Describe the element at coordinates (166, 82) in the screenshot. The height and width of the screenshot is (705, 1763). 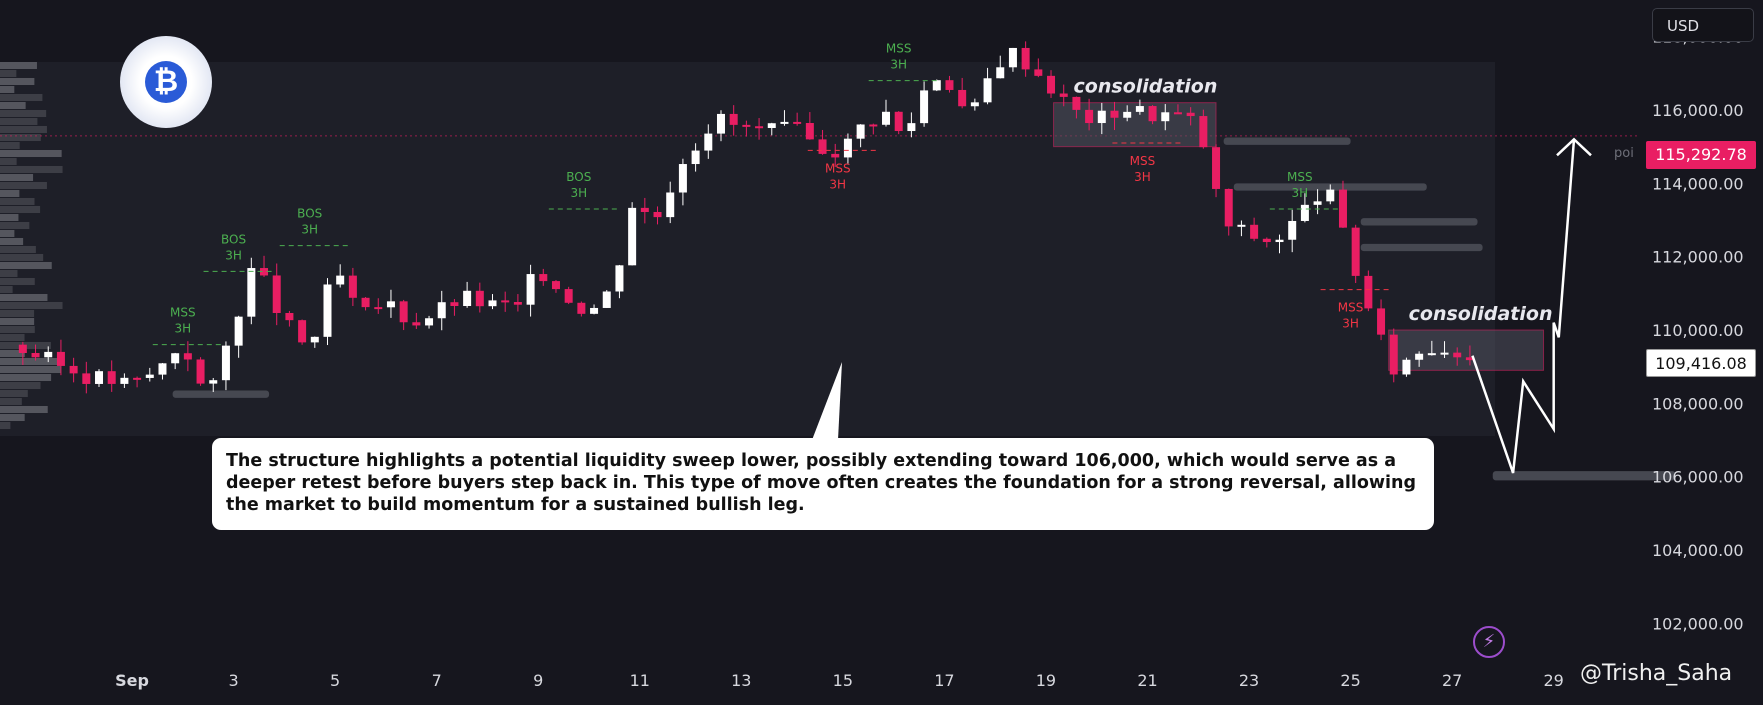
I see `bitcoin-logo-icon: ₿` at that location.